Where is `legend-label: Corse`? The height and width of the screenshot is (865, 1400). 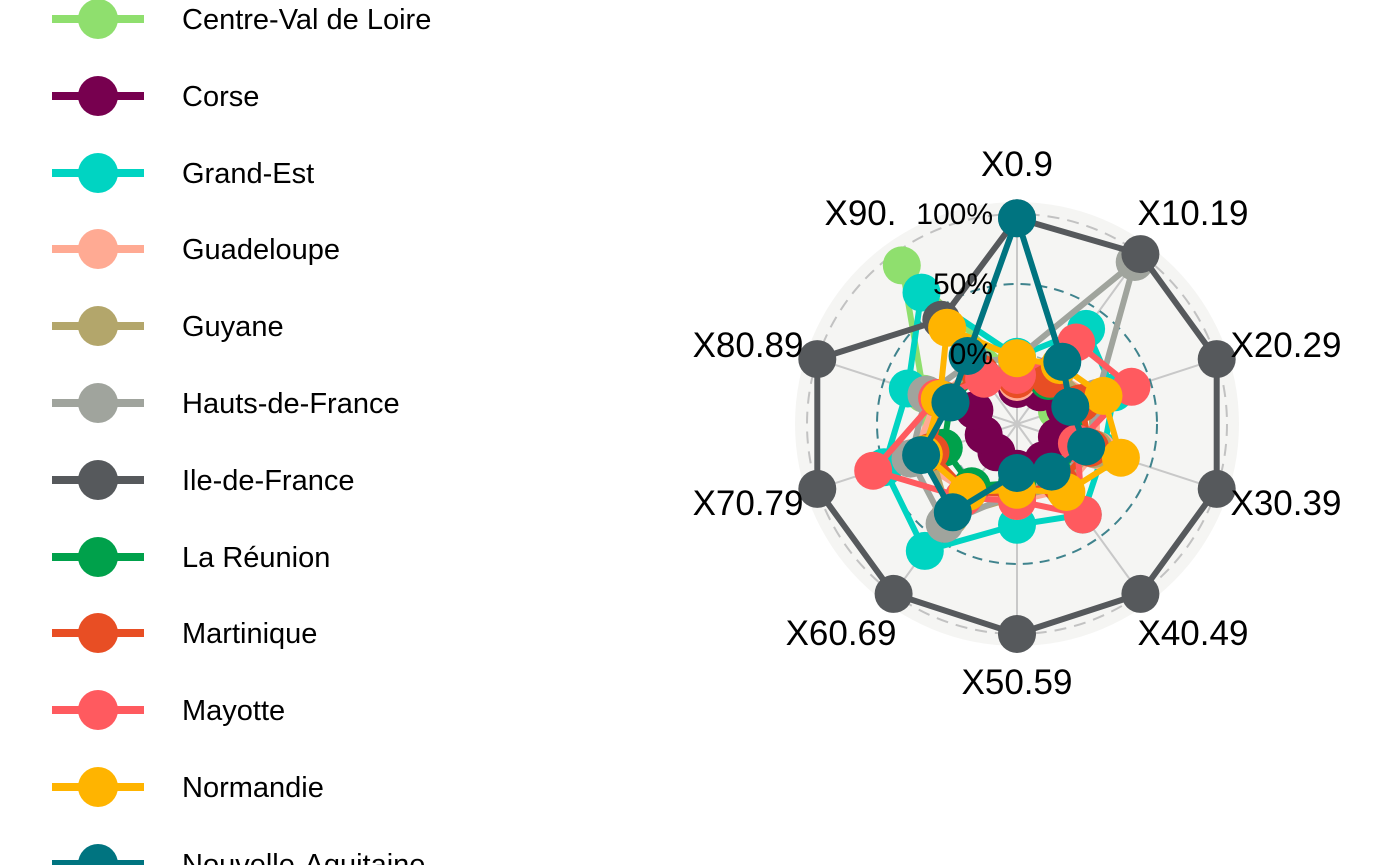 legend-label: Corse is located at coordinates (221, 96).